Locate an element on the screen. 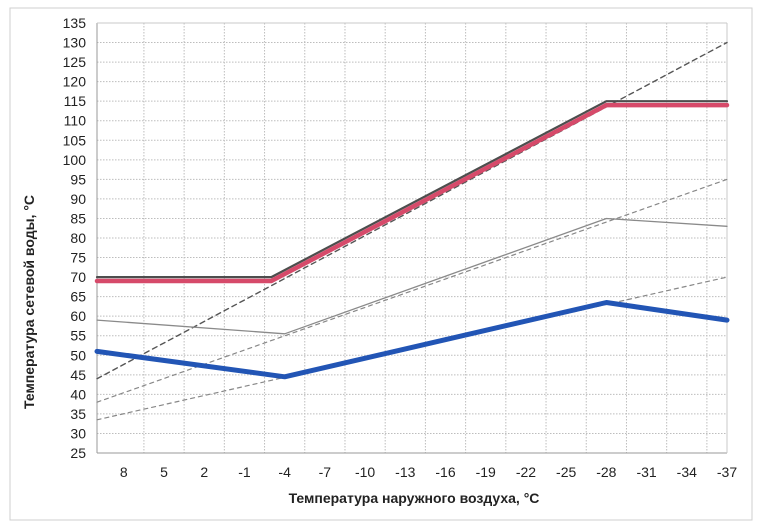 The image size is (765, 528). x-tick-labels: 8 5 2 -1 -4 -7 -10 -13 -16 -19 -22 -25 -28 -31 -34 -37 is located at coordinates (428, 472).